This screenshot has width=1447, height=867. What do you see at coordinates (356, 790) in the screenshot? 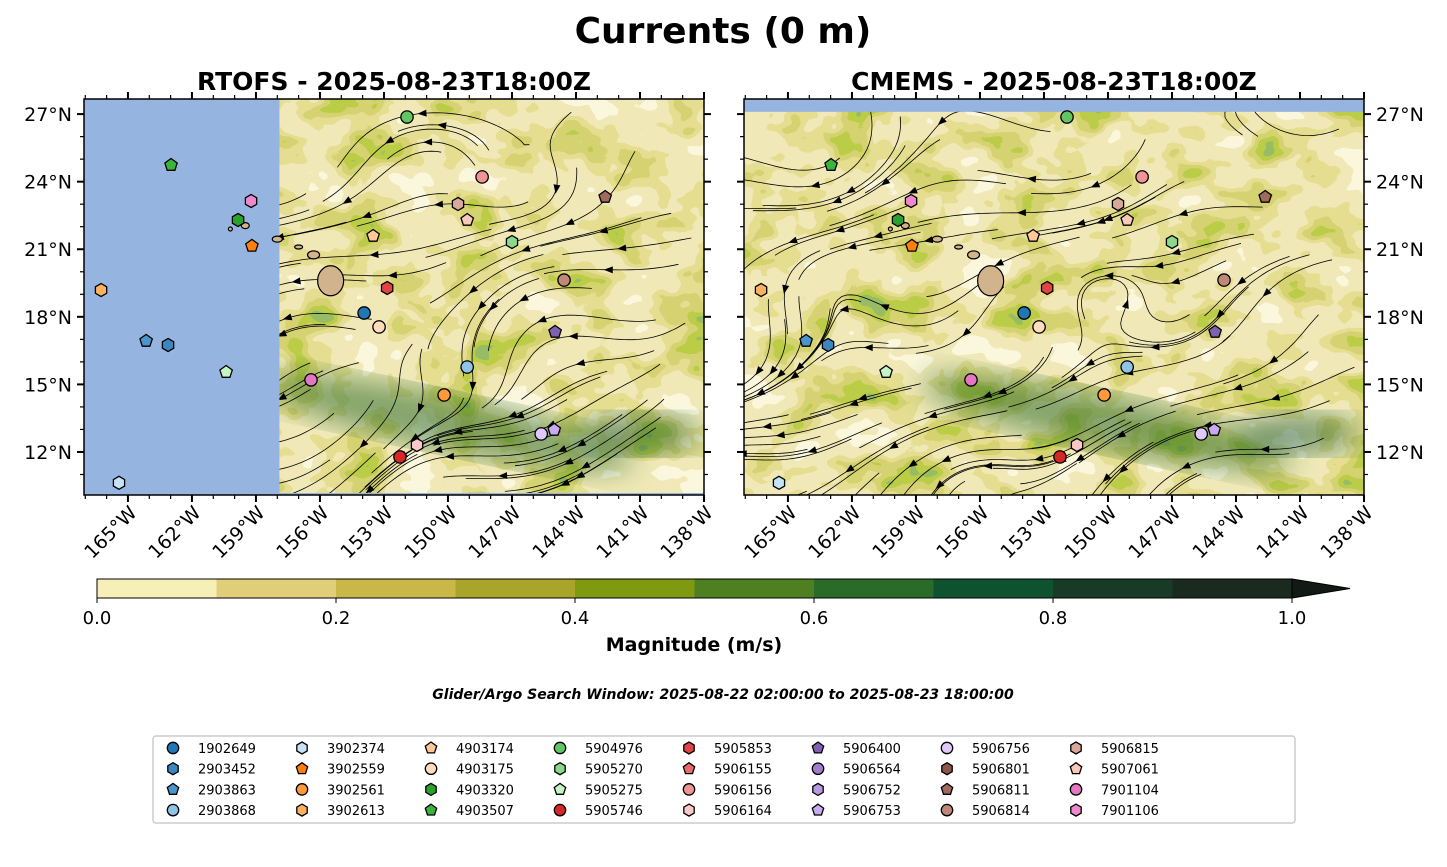
I see `legend-label: 3902561` at bounding box center [356, 790].